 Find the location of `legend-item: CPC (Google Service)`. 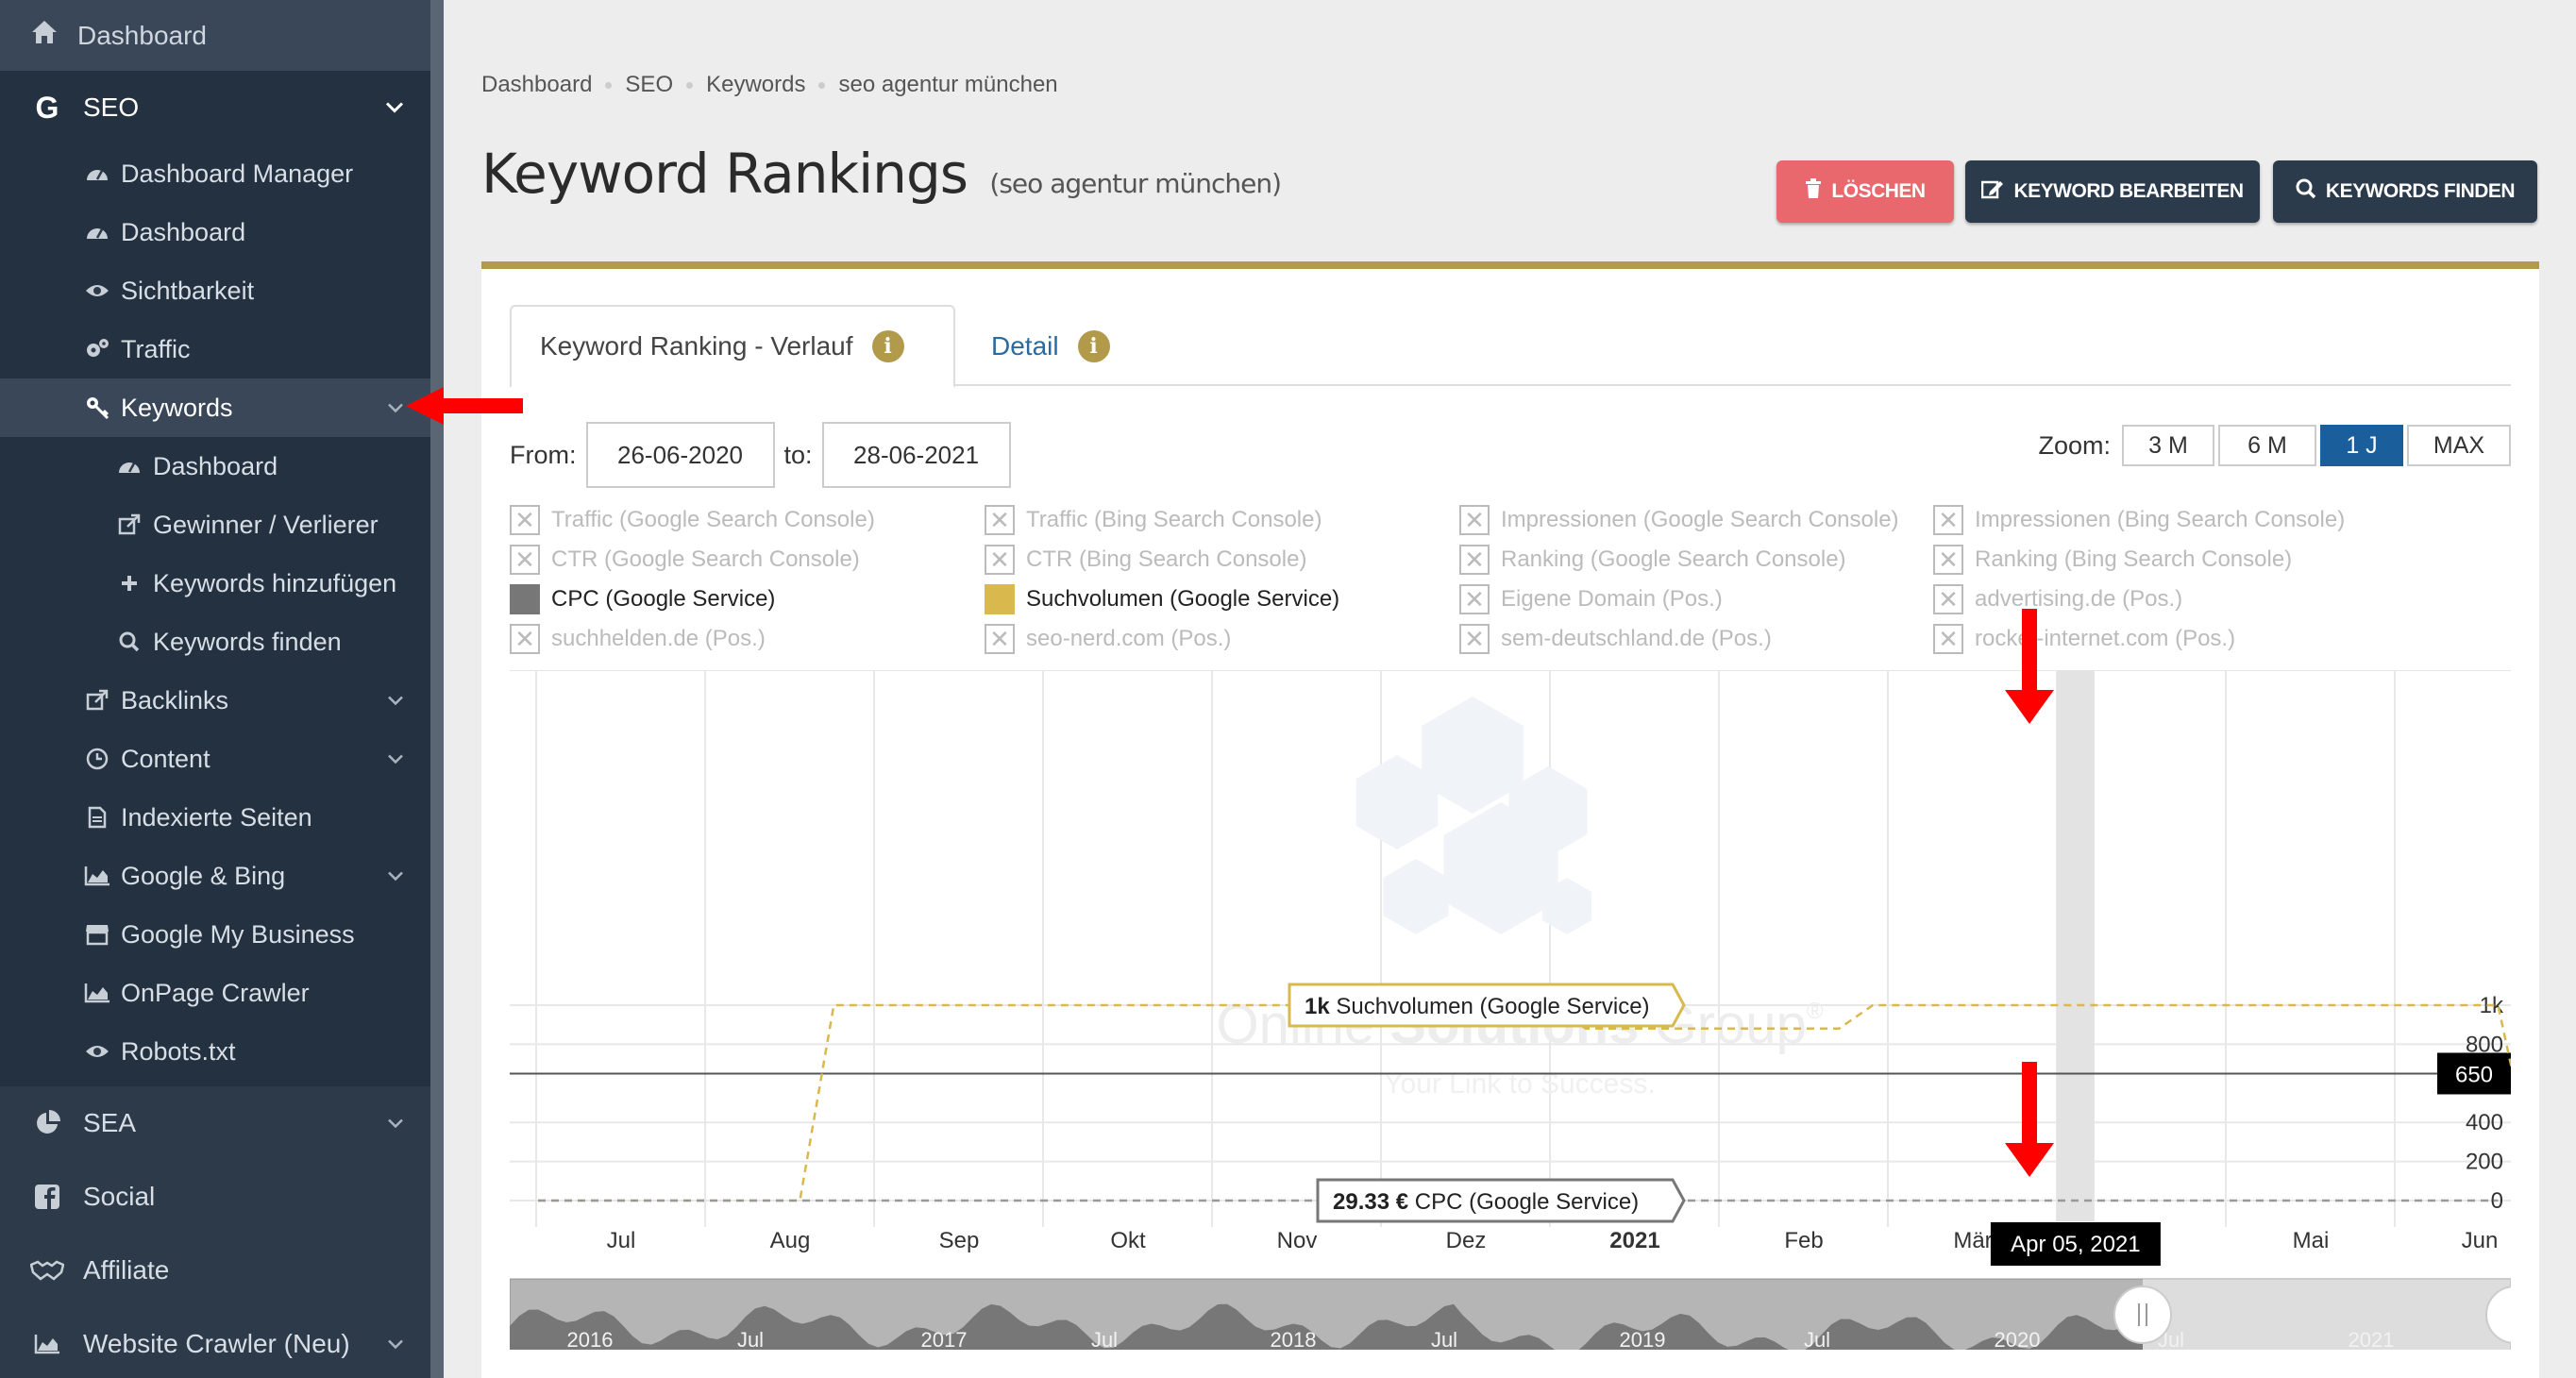

legend-item: CPC (Google Service) is located at coordinates (642, 599).